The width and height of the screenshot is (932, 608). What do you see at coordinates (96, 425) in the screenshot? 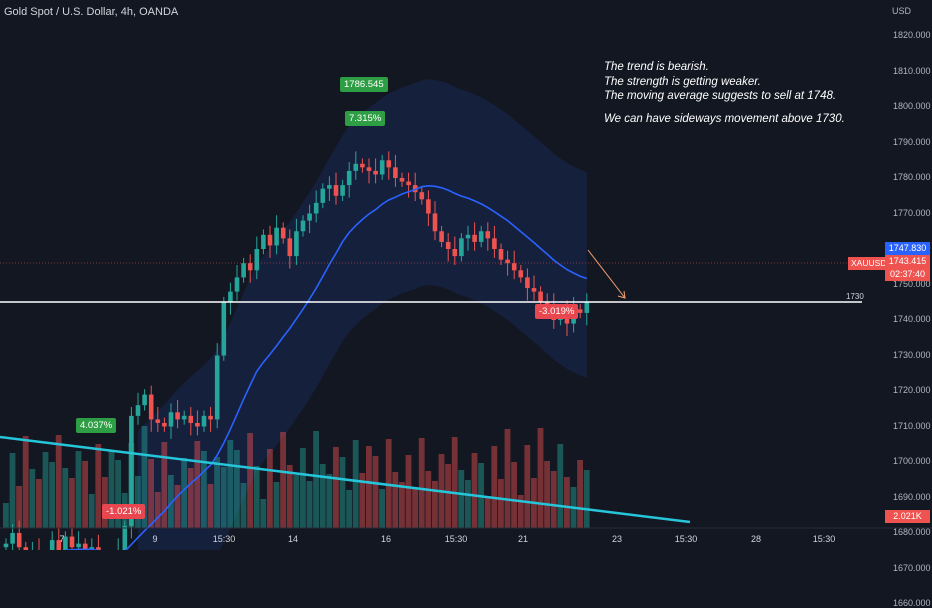
I see `left-up-percent-tag: 4.037%` at bounding box center [96, 425].